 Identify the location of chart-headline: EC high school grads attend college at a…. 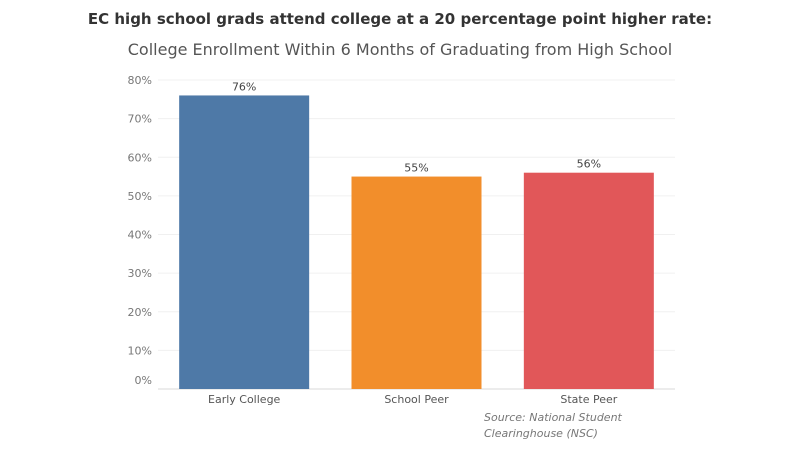
(400, 19).